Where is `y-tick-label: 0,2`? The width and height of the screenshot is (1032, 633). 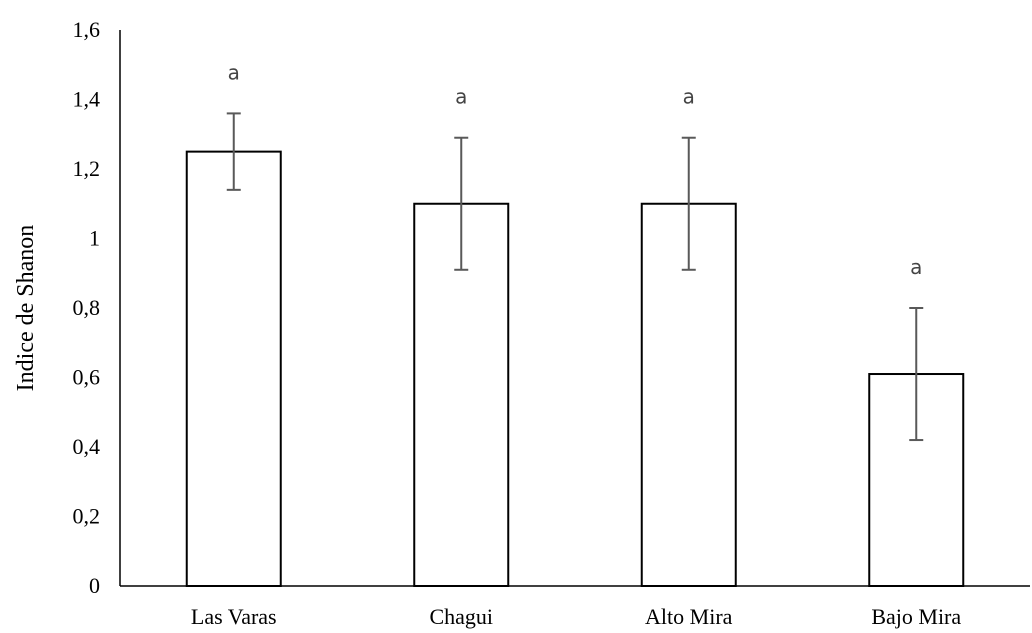 y-tick-label: 0,2 is located at coordinates (87, 516).